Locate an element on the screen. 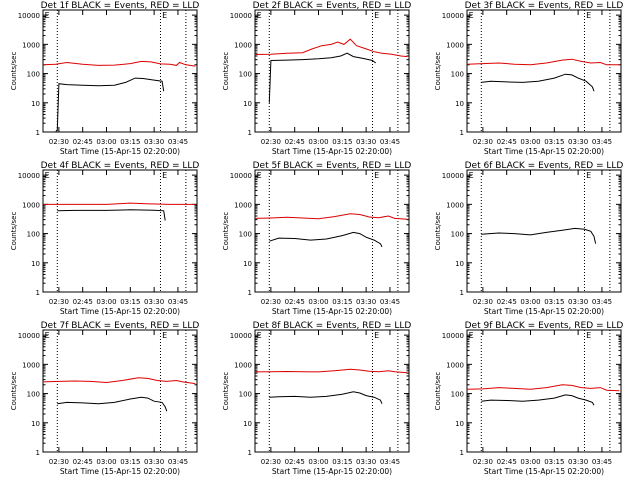  chart-title: Det 9f BLACK = Events, RED = LLD is located at coordinates (544, 326).